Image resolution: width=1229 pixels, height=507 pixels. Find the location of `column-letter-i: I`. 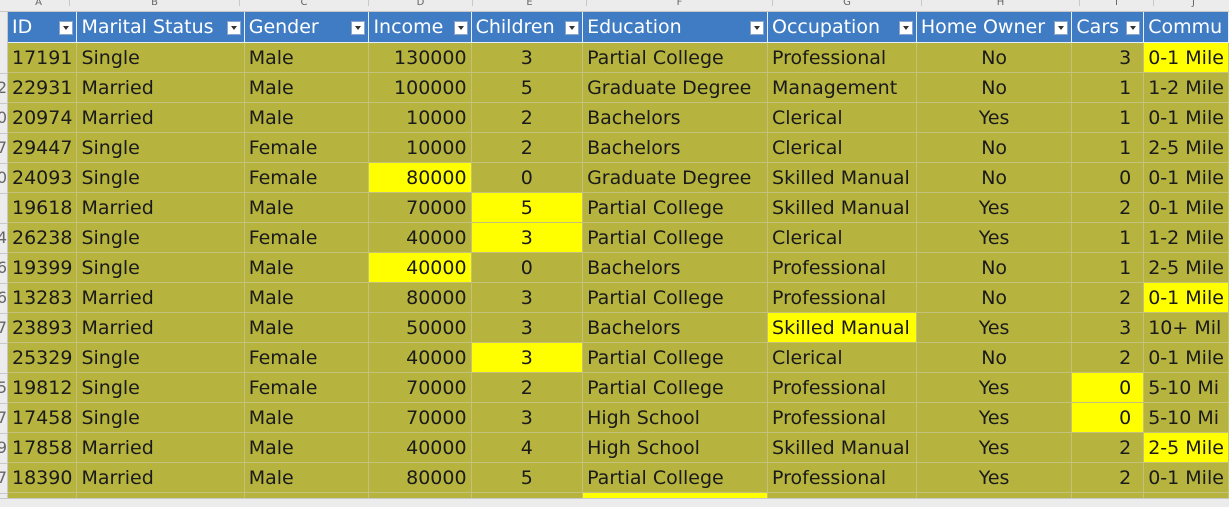

column-letter-i: I is located at coordinates (1117, 4).